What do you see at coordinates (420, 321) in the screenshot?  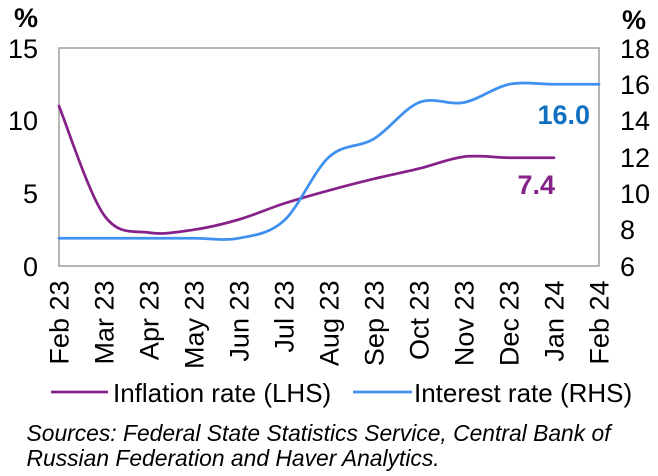 I see `svg-text: Oct 23` at bounding box center [420, 321].